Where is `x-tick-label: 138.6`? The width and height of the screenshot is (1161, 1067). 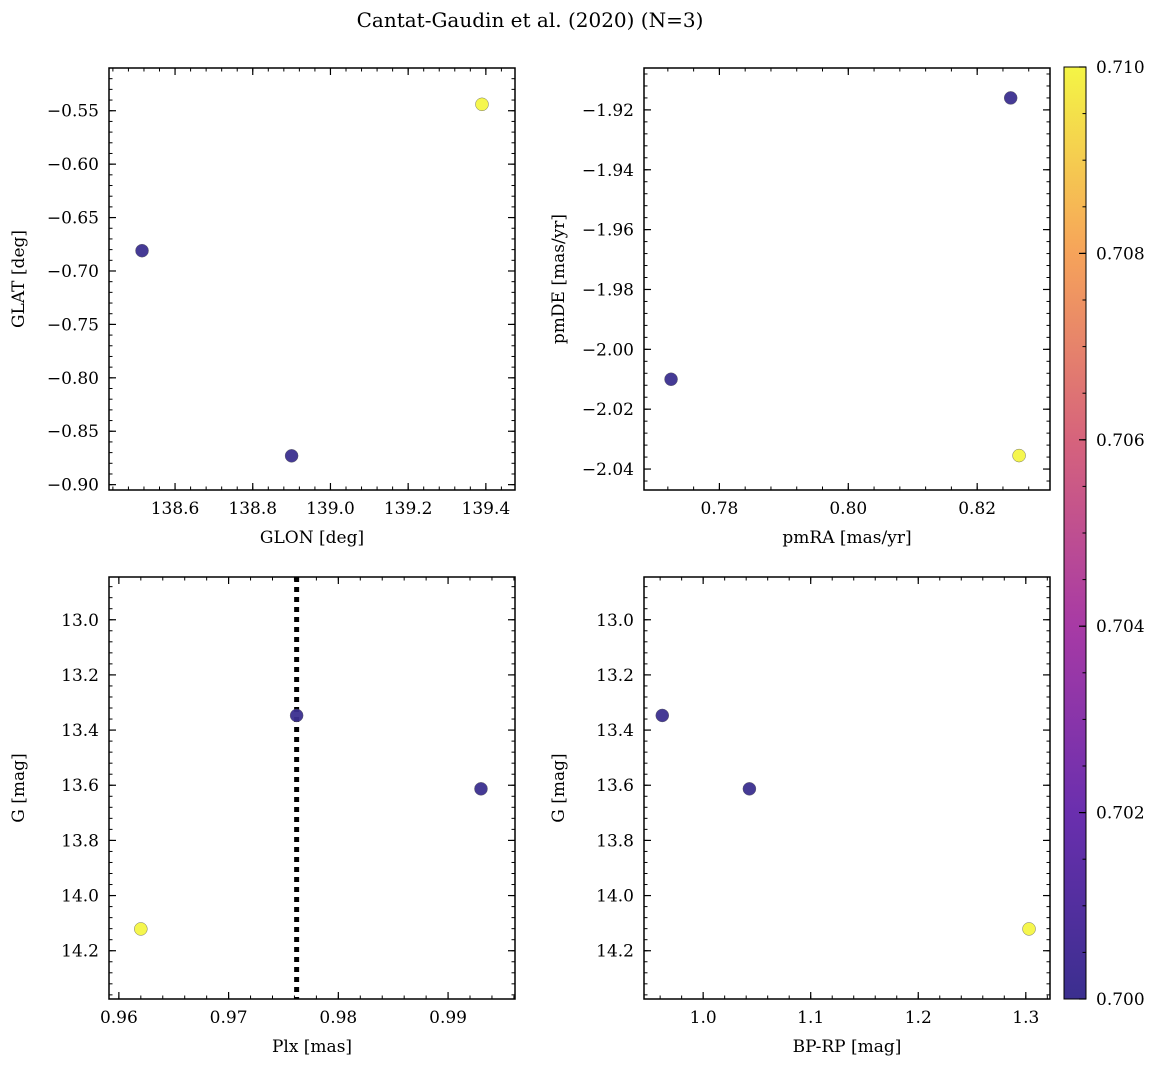 x-tick-label: 138.6 is located at coordinates (175, 509).